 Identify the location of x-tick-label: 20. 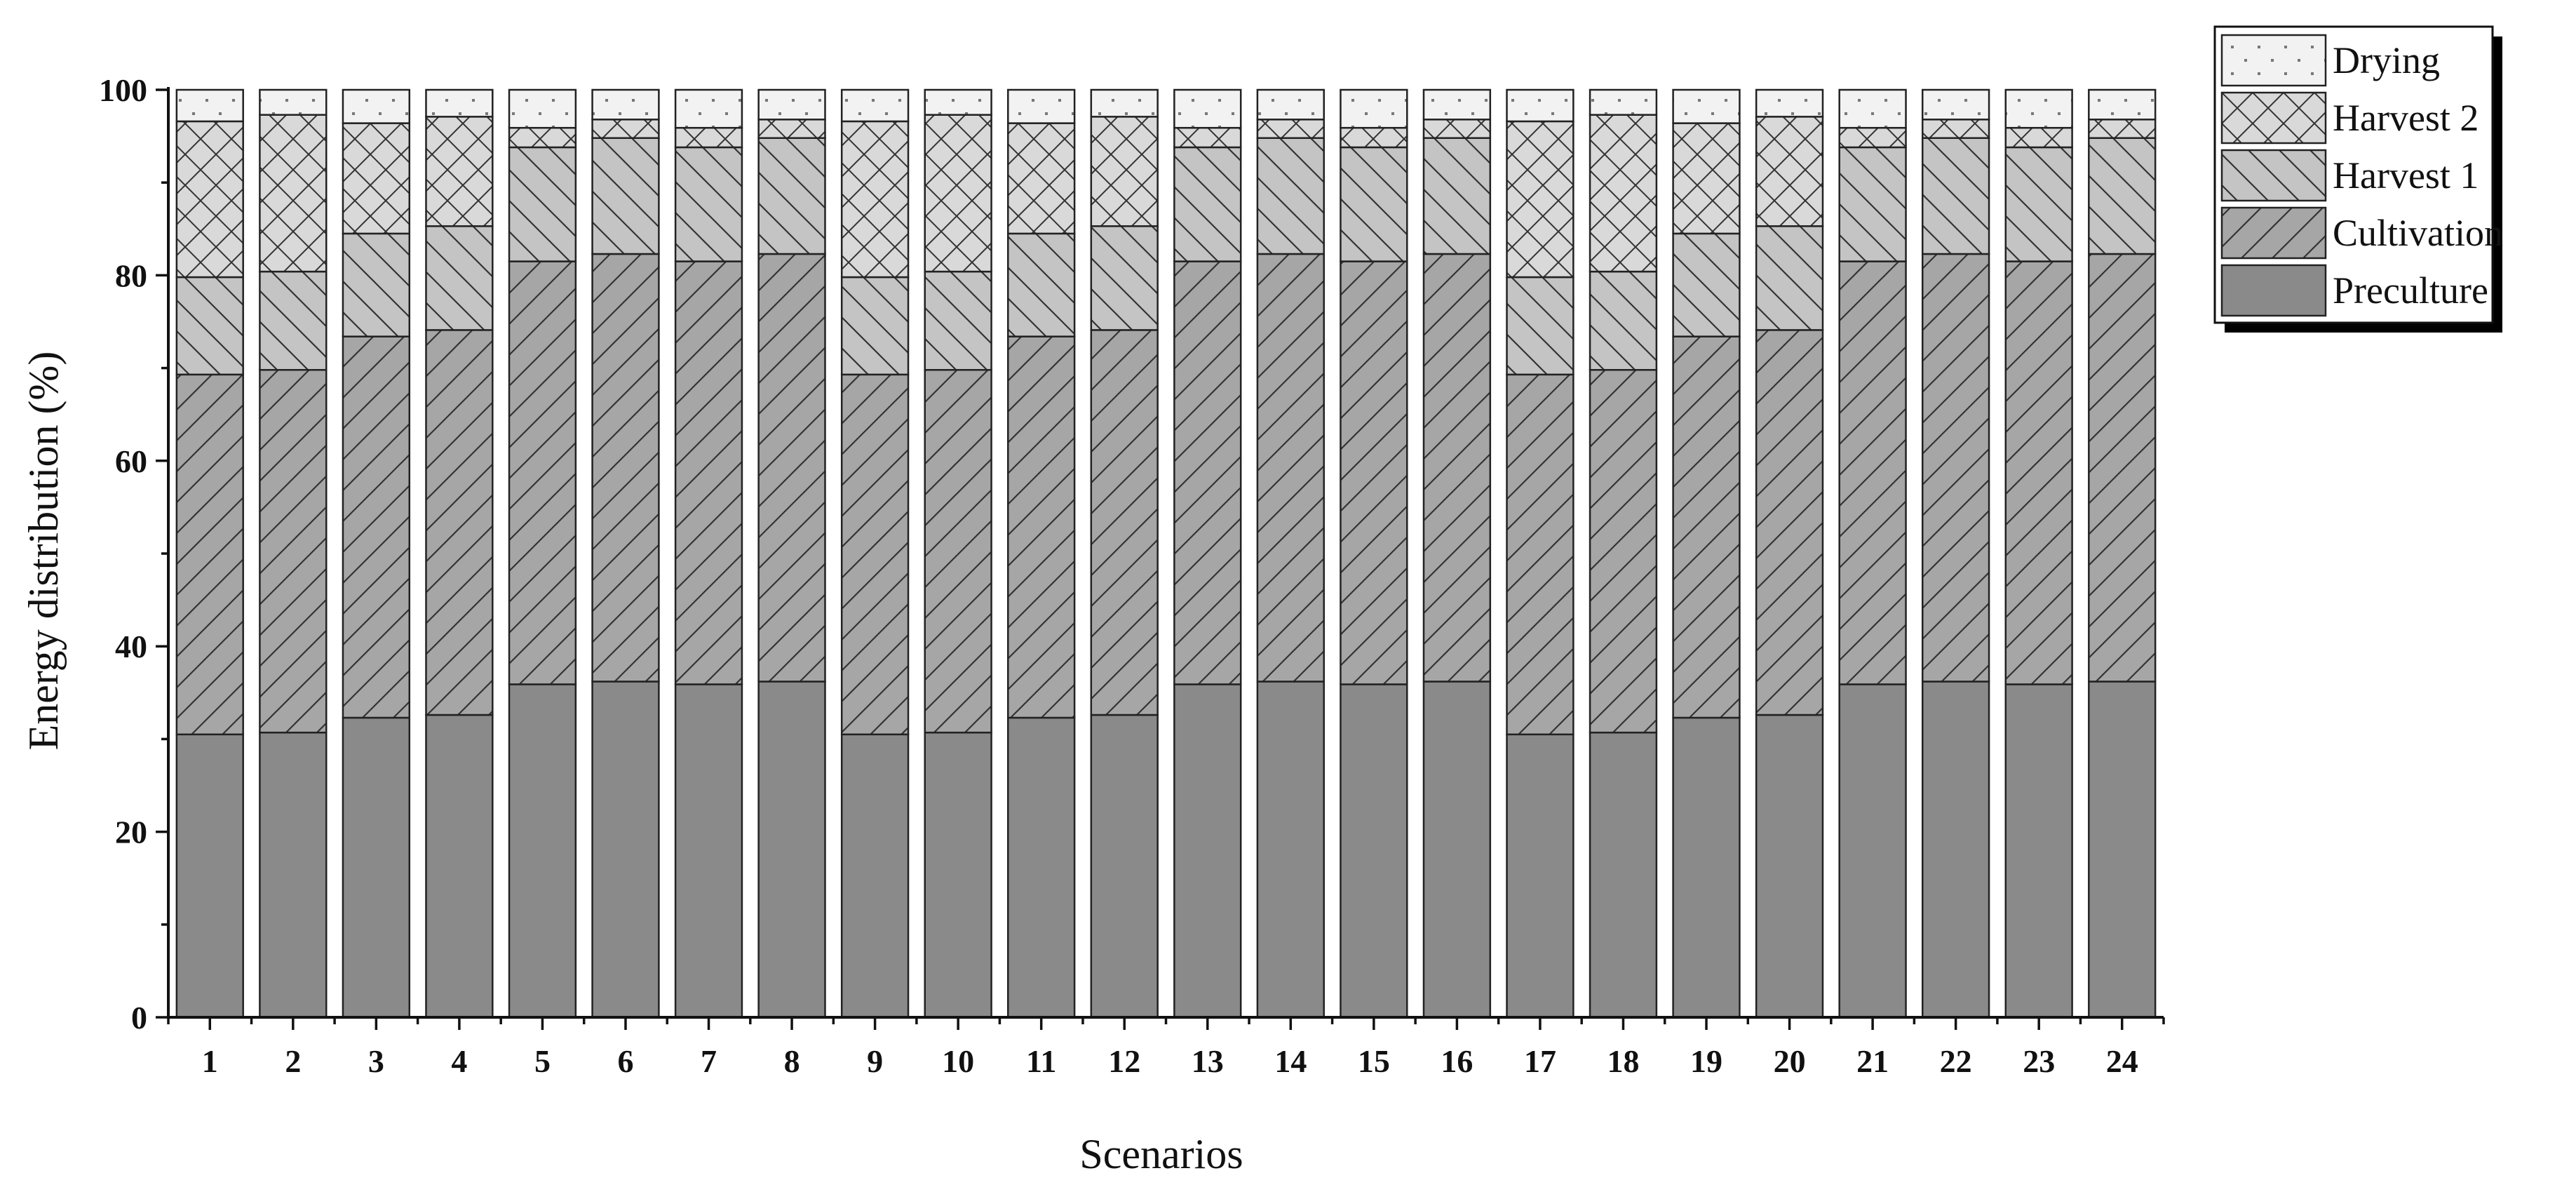
(1790, 1061).